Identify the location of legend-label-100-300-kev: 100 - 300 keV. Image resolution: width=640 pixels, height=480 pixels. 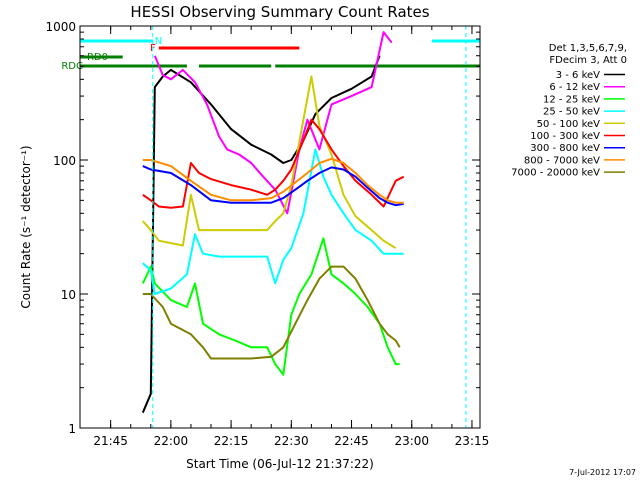
(565, 136).